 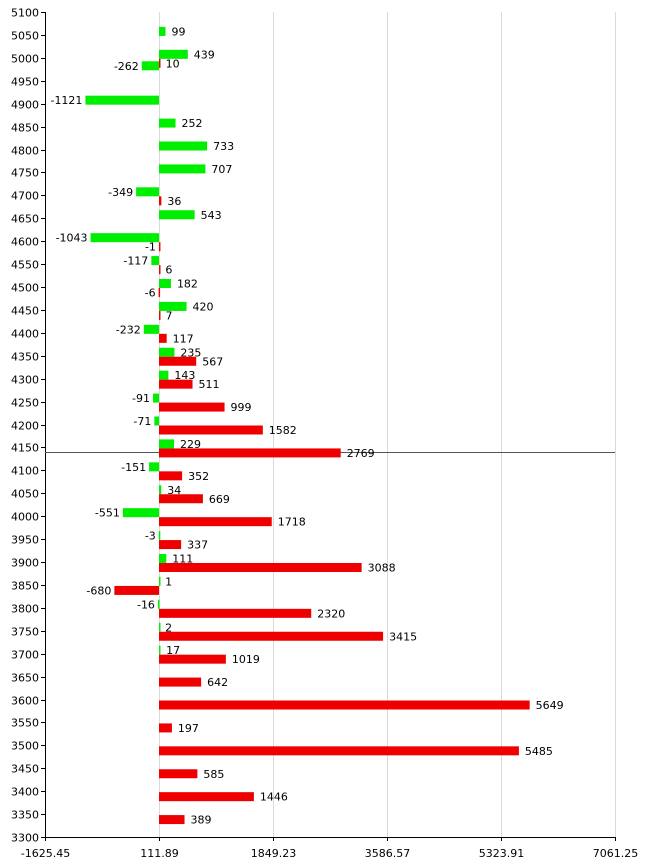 What do you see at coordinates (168, 270) in the screenshot?
I see `data-label: 6` at bounding box center [168, 270].